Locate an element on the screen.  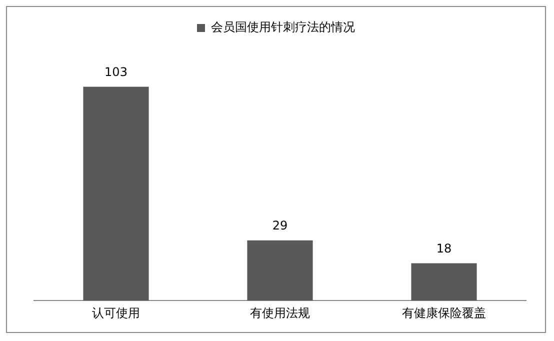
x-tick-label: 有使用法规 is located at coordinates (280, 313).